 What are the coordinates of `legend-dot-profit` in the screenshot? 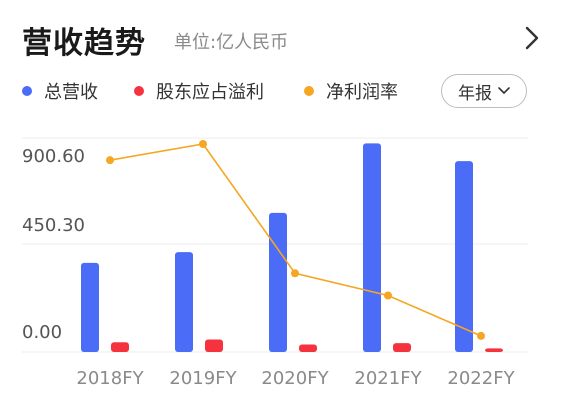 It's located at (139, 91).